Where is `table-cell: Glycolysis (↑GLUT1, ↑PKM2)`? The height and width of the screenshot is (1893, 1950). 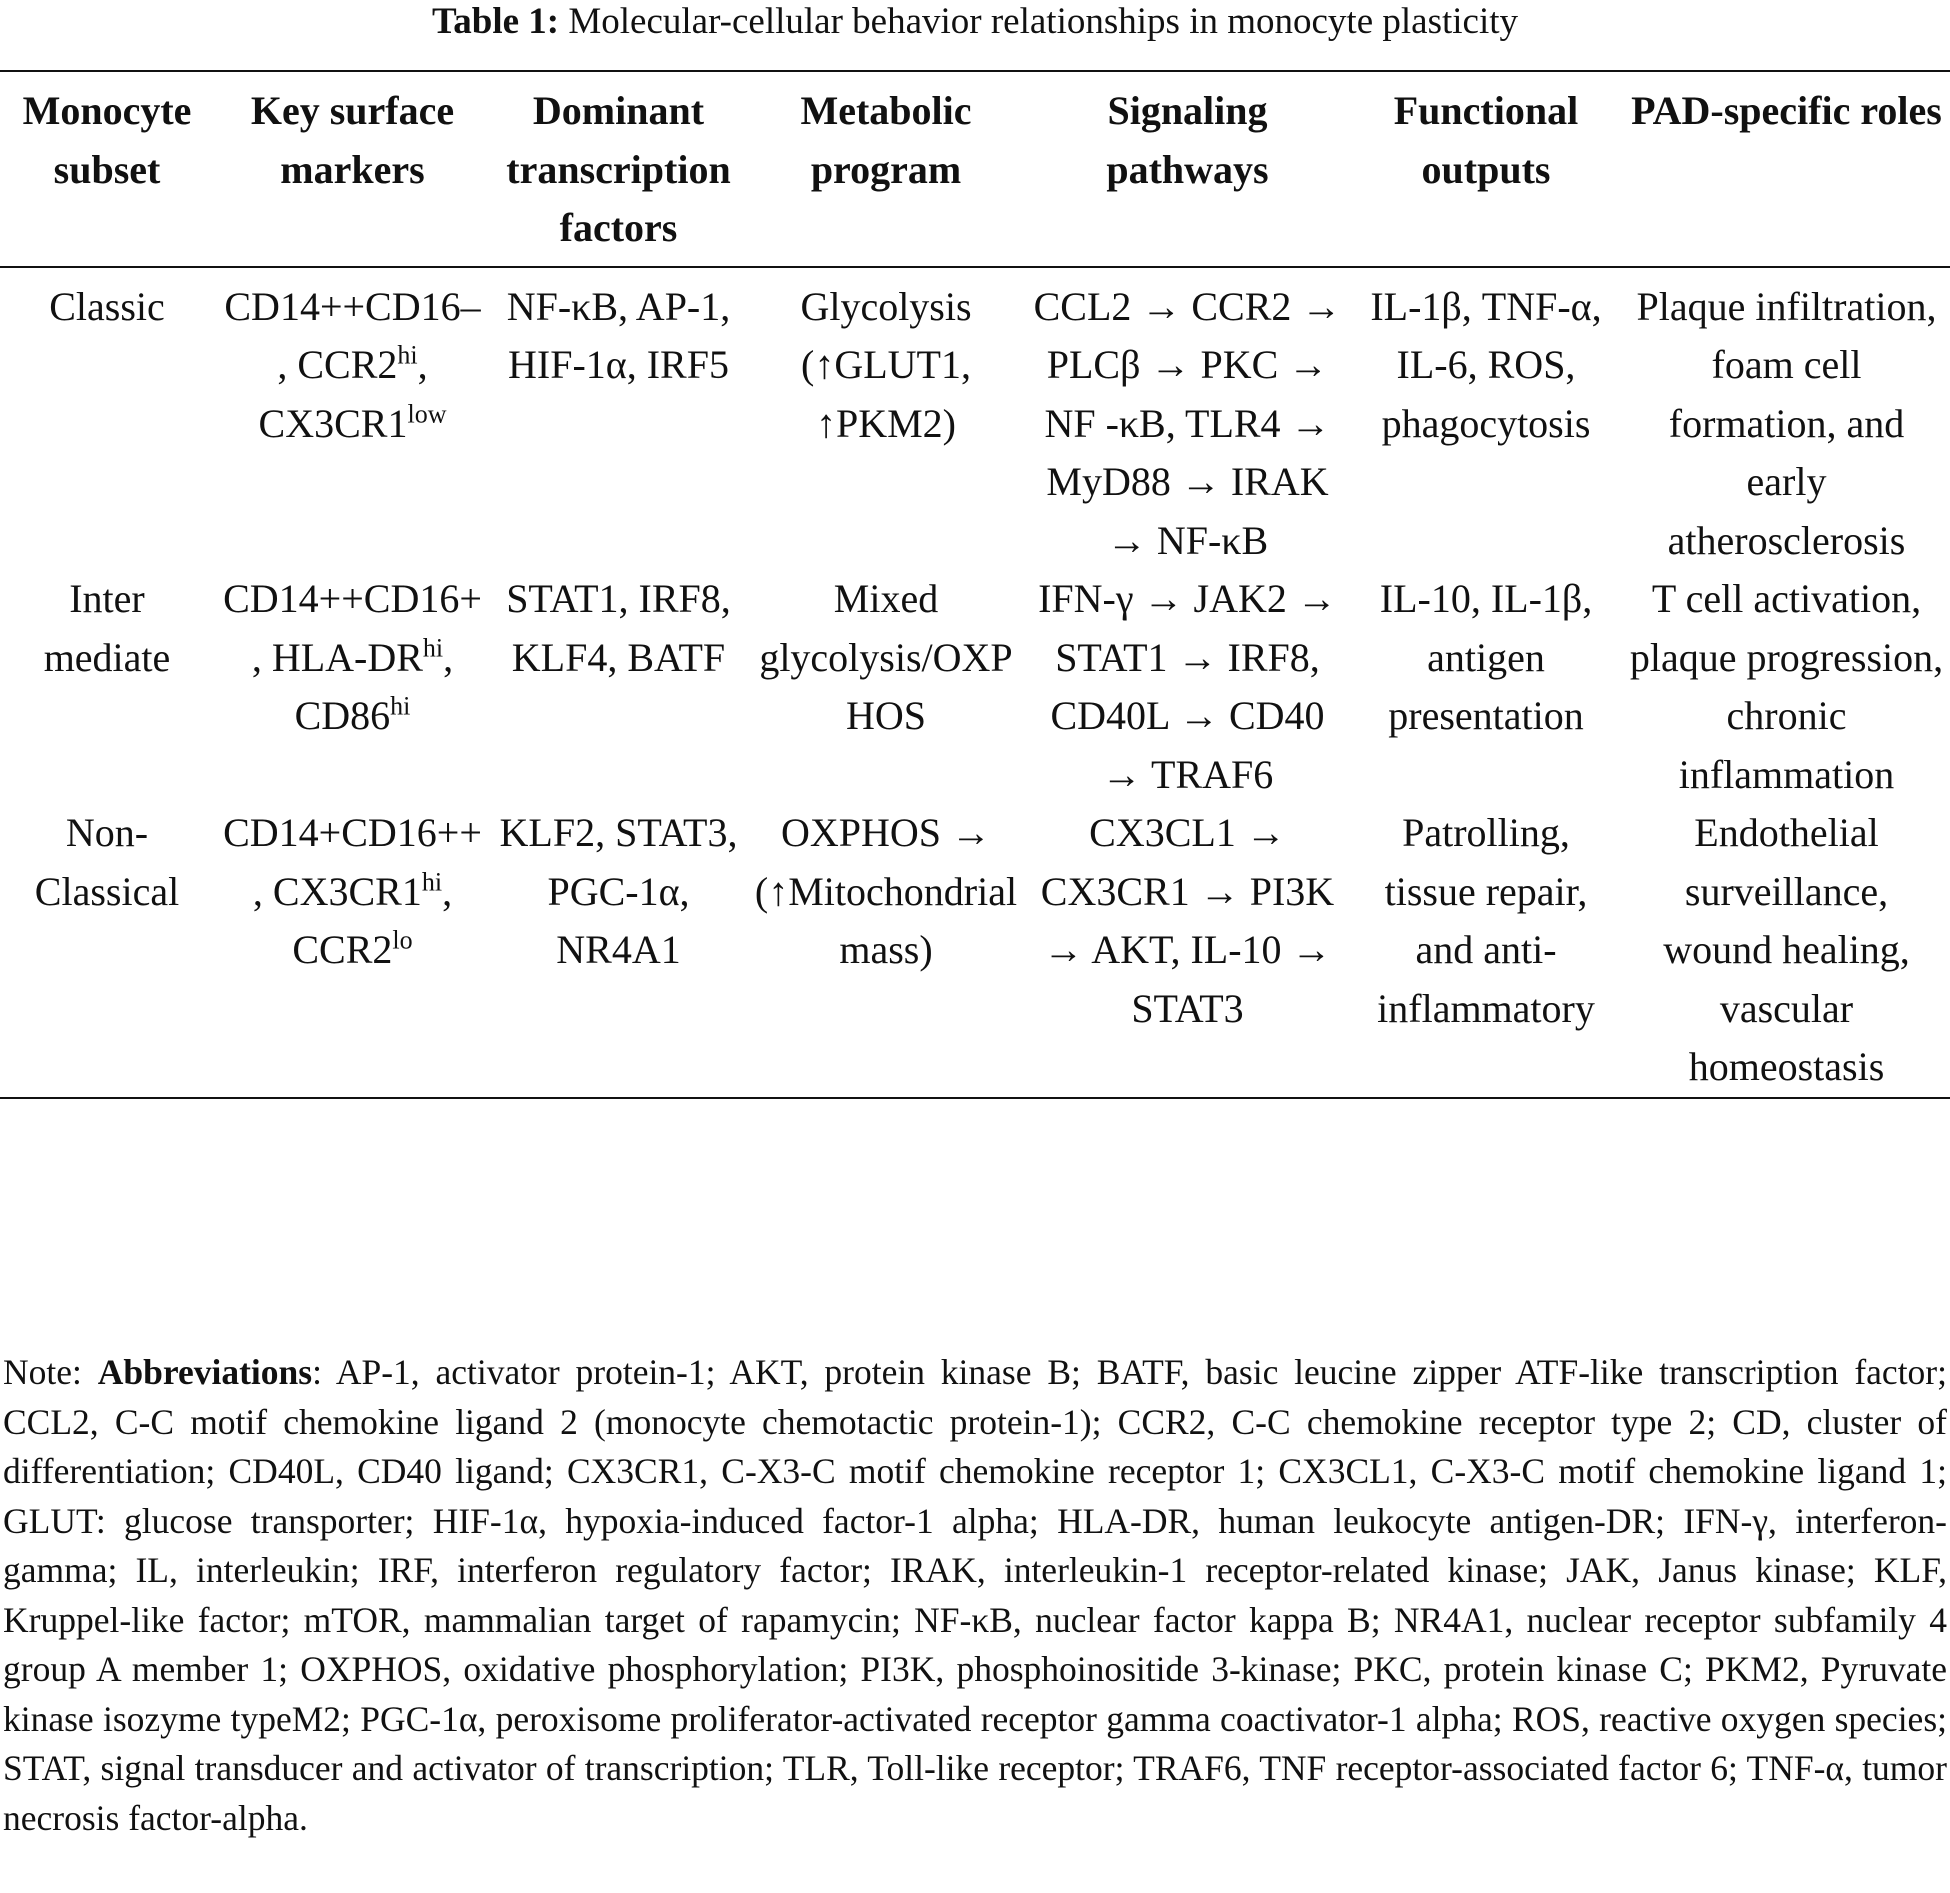
table-cell: Glycolysis (↑GLUT1, ↑PKM2) is located at coordinates (886, 364).